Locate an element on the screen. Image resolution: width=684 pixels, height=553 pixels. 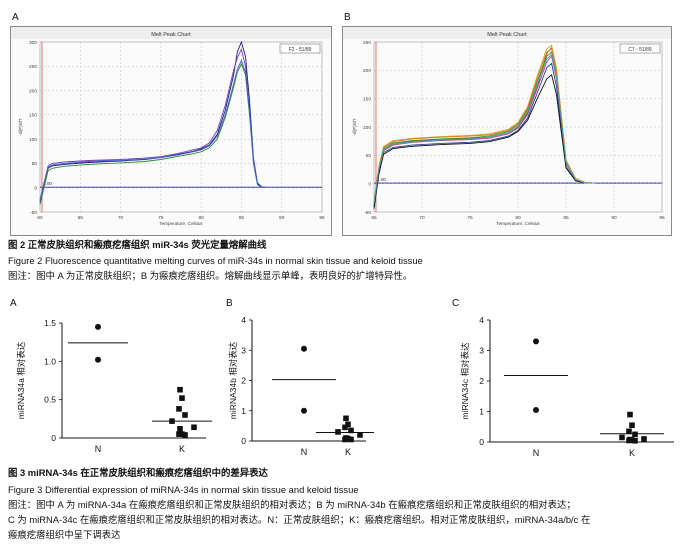
x-tick-label: 90 is located at coordinates (282, 218).